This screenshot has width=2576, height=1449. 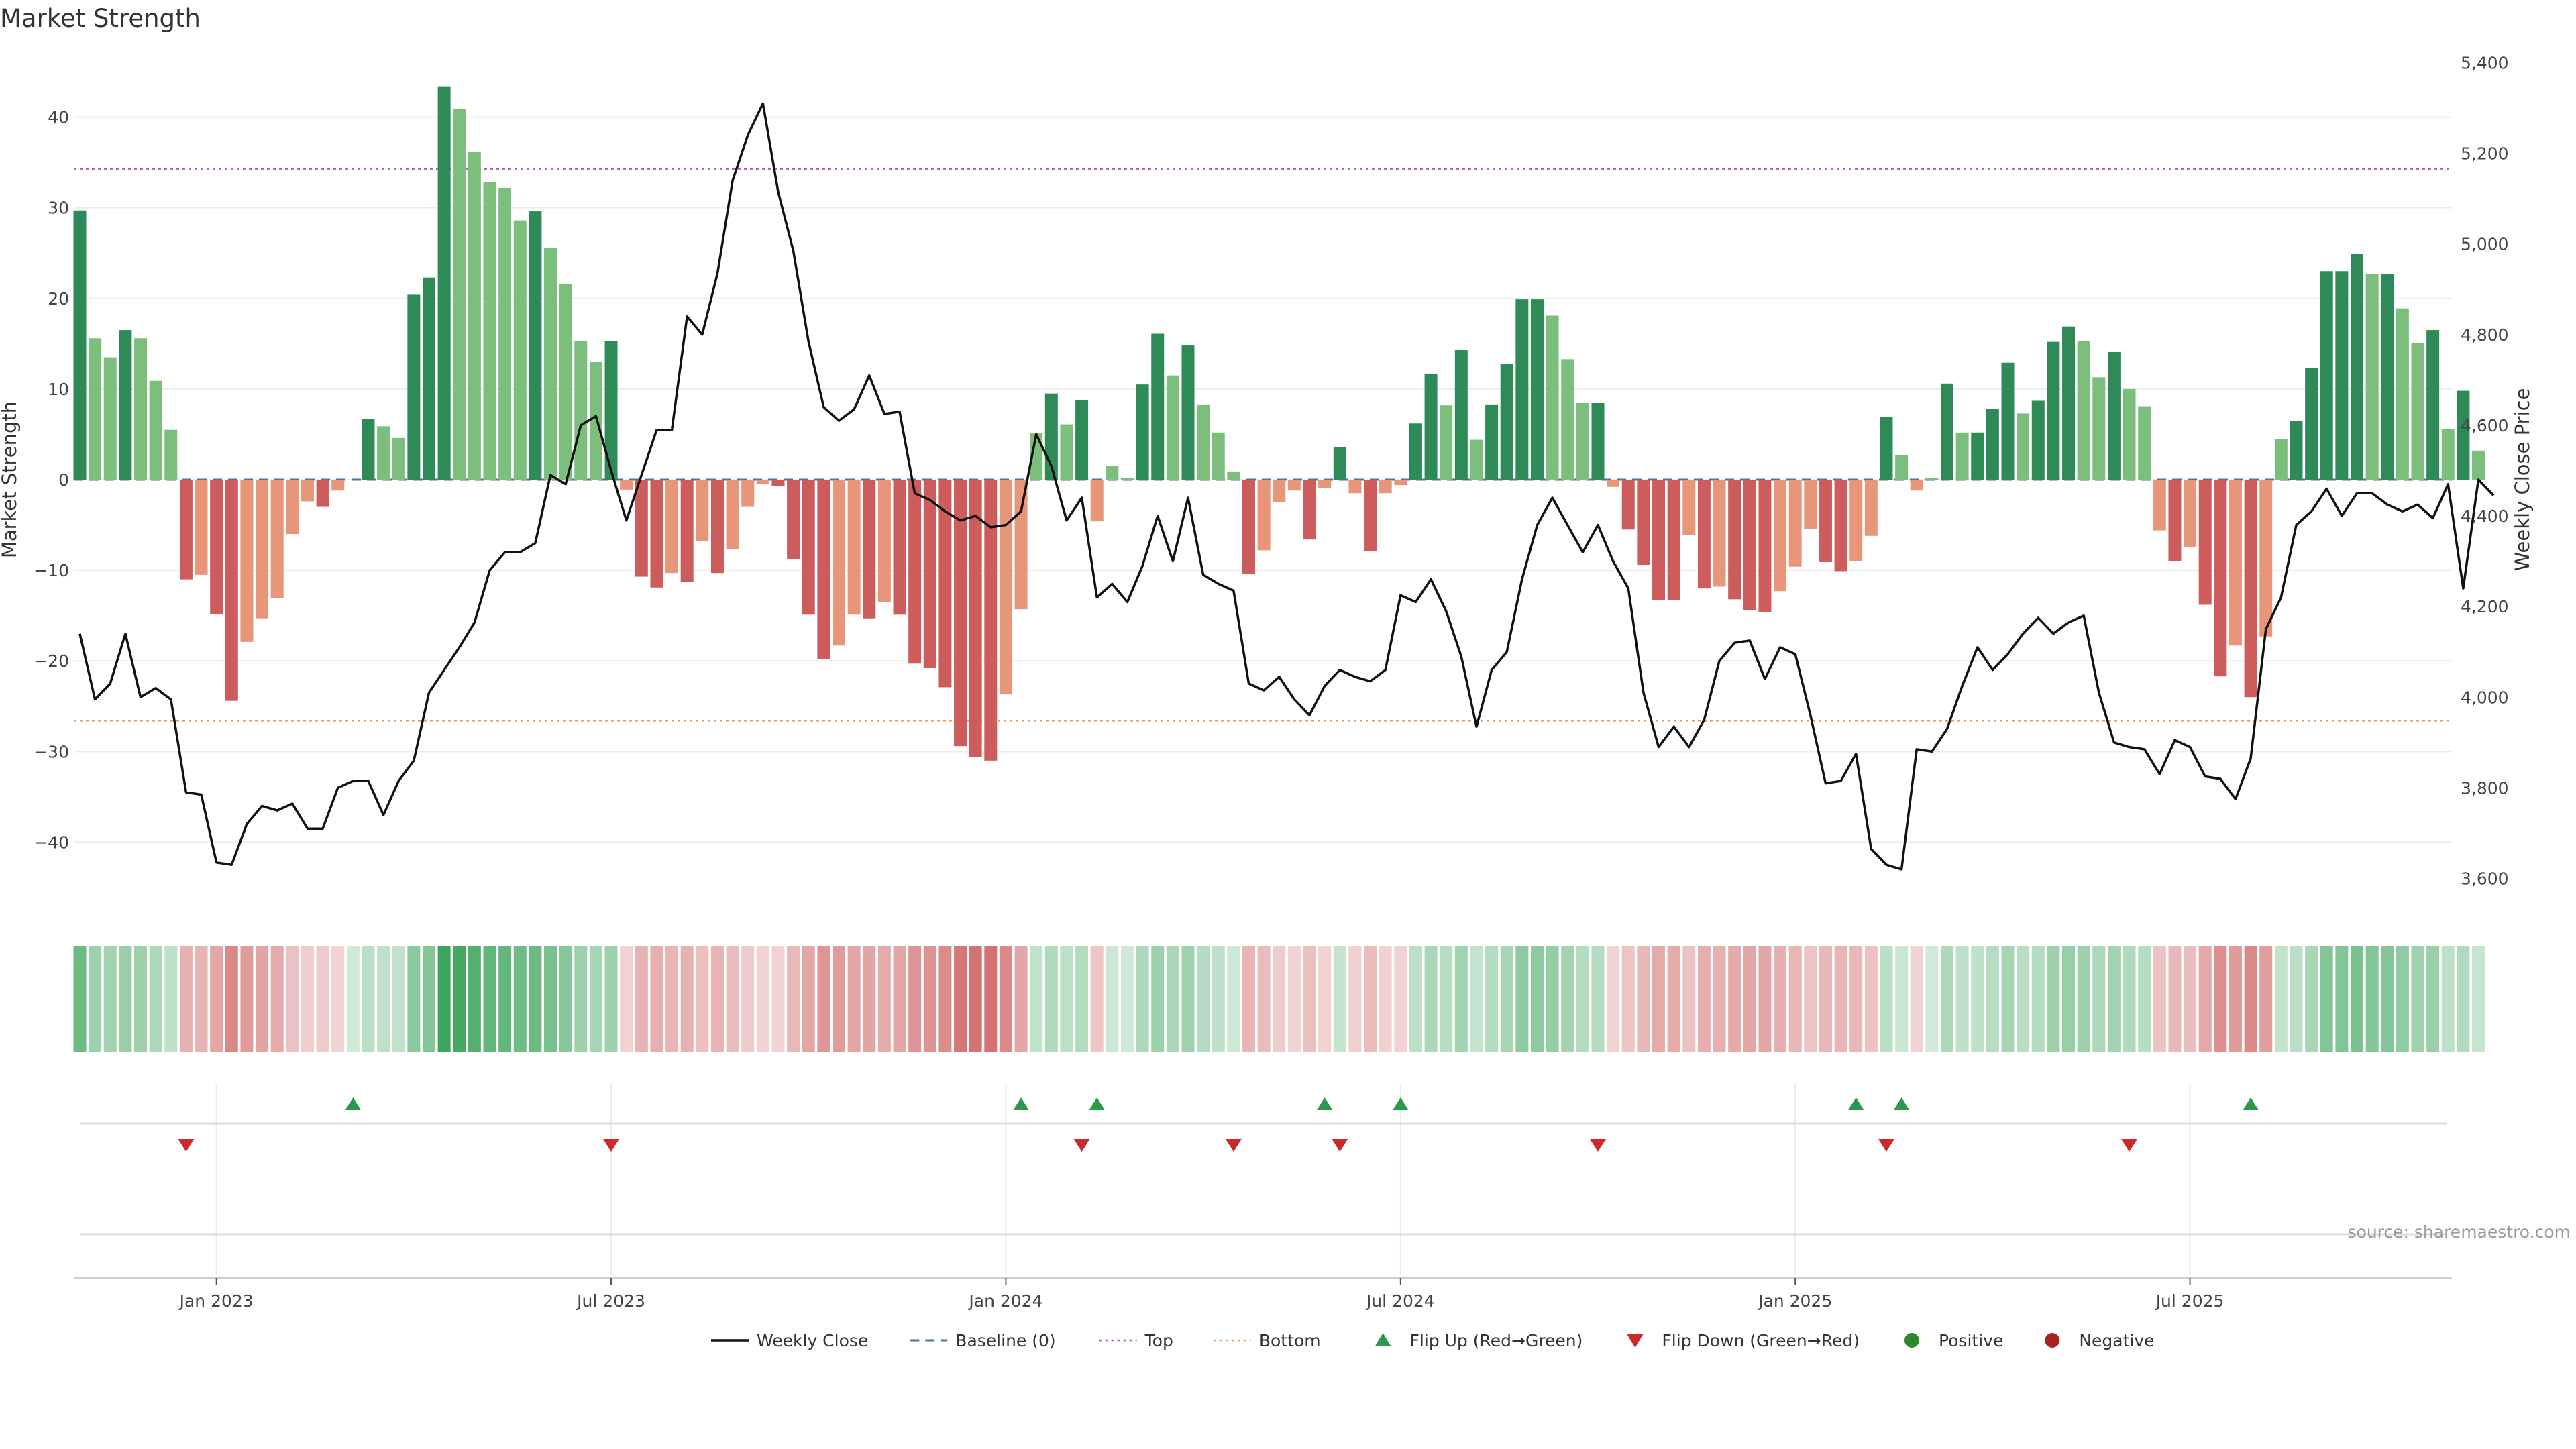 What do you see at coordinates (2485, 335) in the screenshot?
I see `right-tick-label: 4,800` at bounding box center [2485, 335].